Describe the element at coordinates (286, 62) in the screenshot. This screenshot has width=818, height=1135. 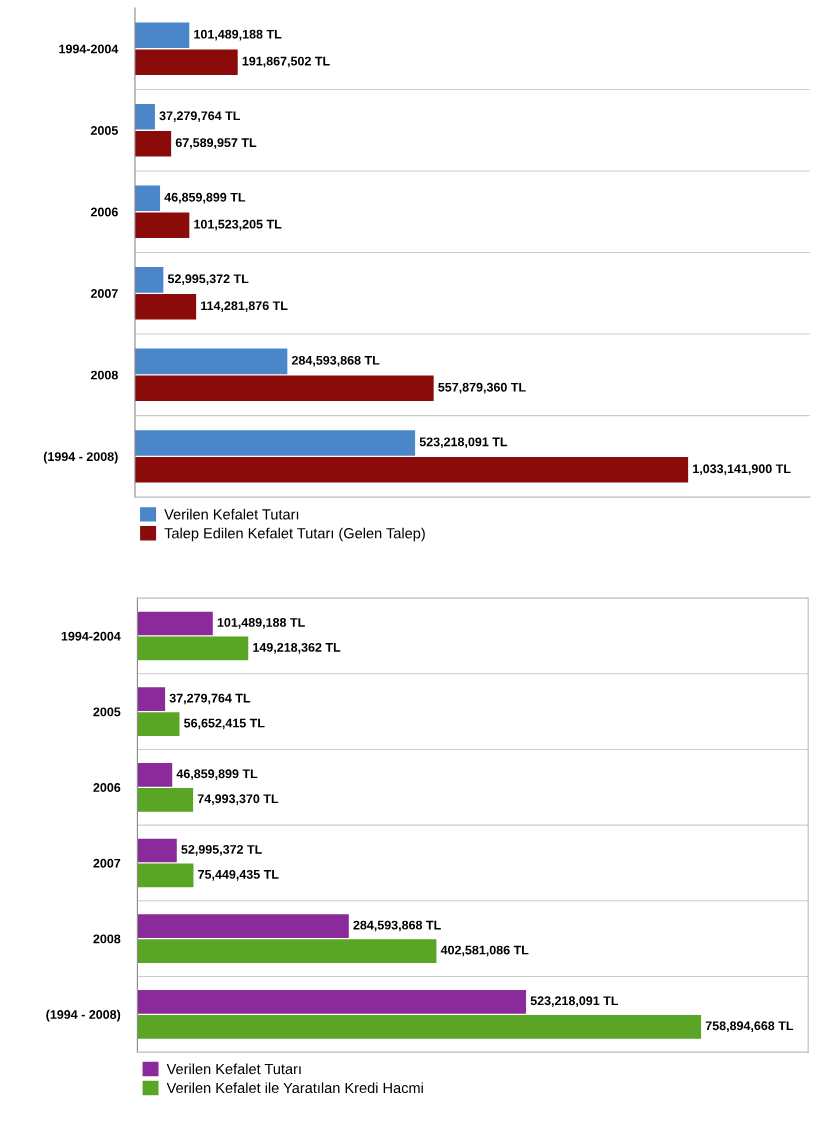
I see `data-label: 191,867,502 TL` at that location.